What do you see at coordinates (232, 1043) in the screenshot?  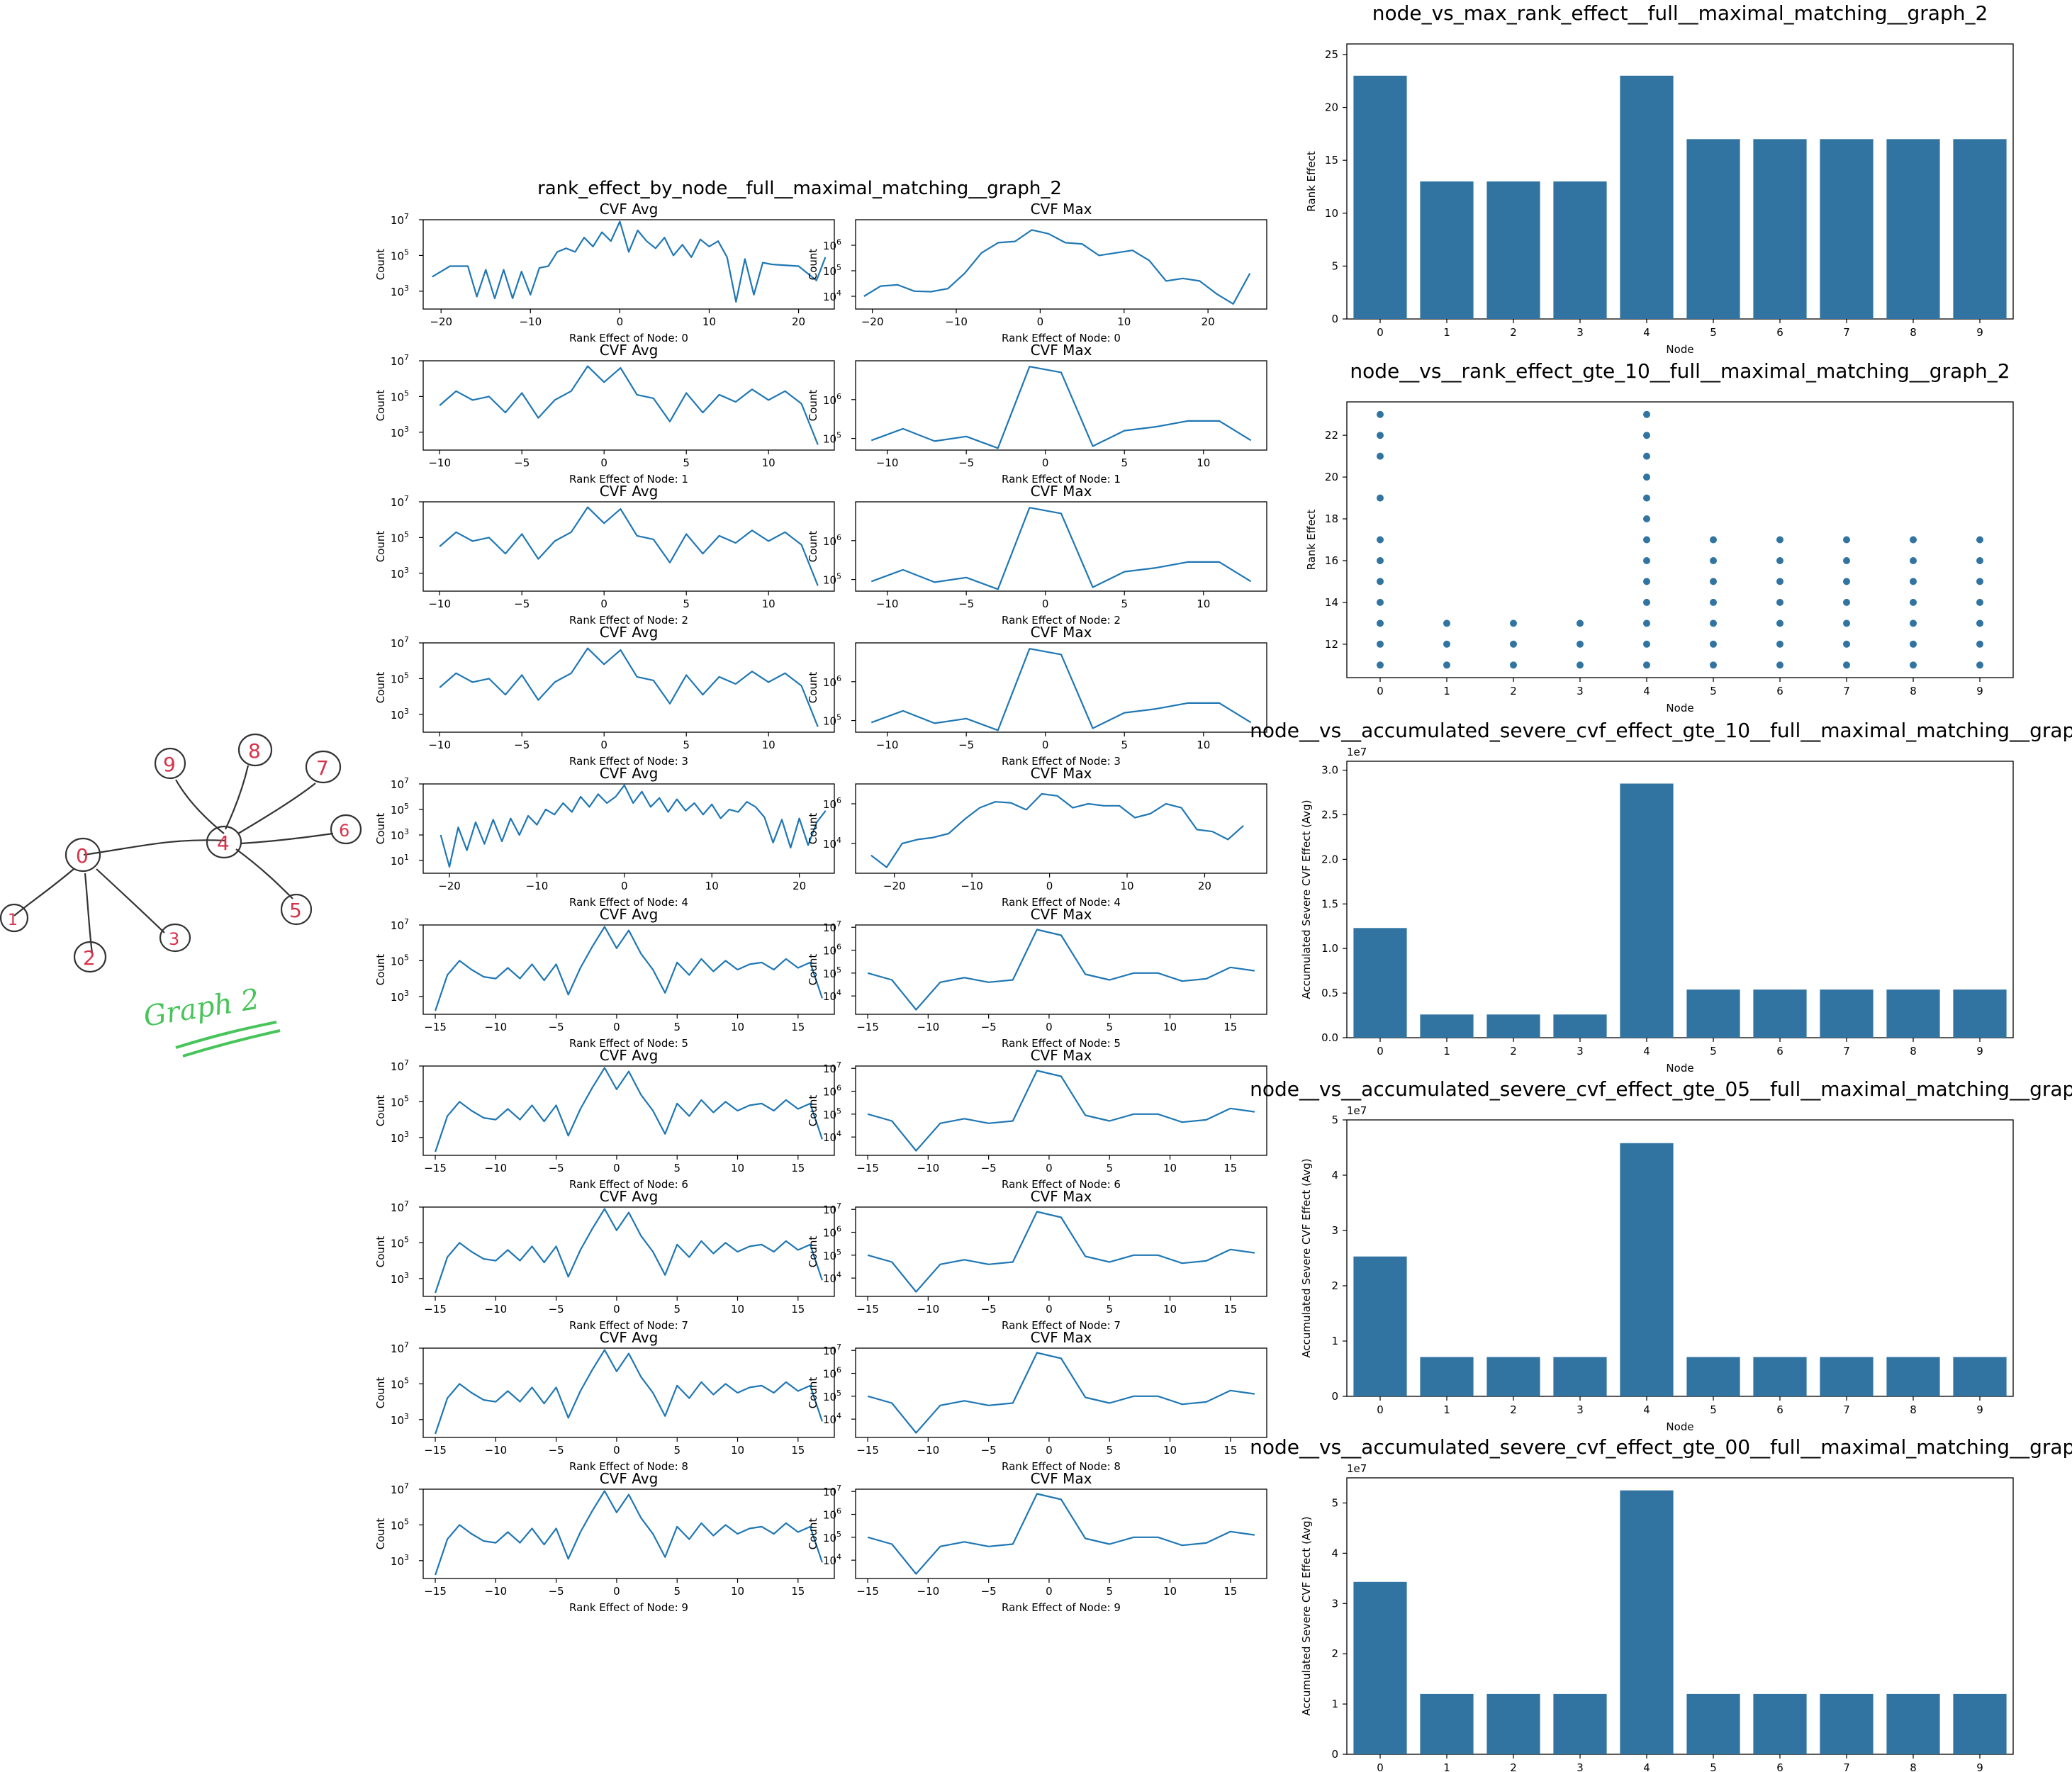 I see `caption-underline` at bounding box center [232, 1043].